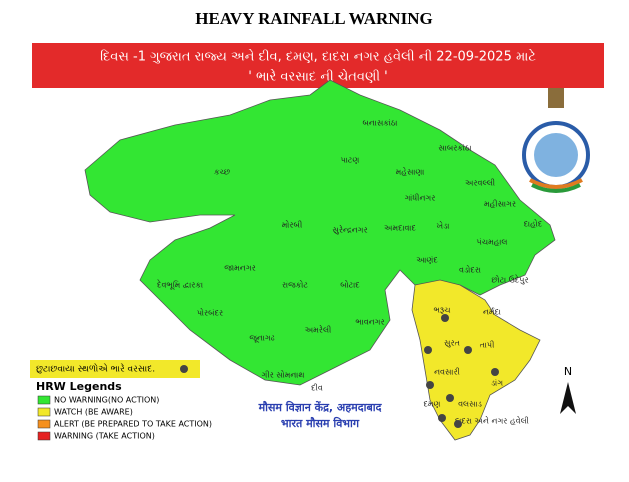  Describe the element at coordinates (79, 386) in the screenshot. I see `legend-title: HRW Legends` at that location.